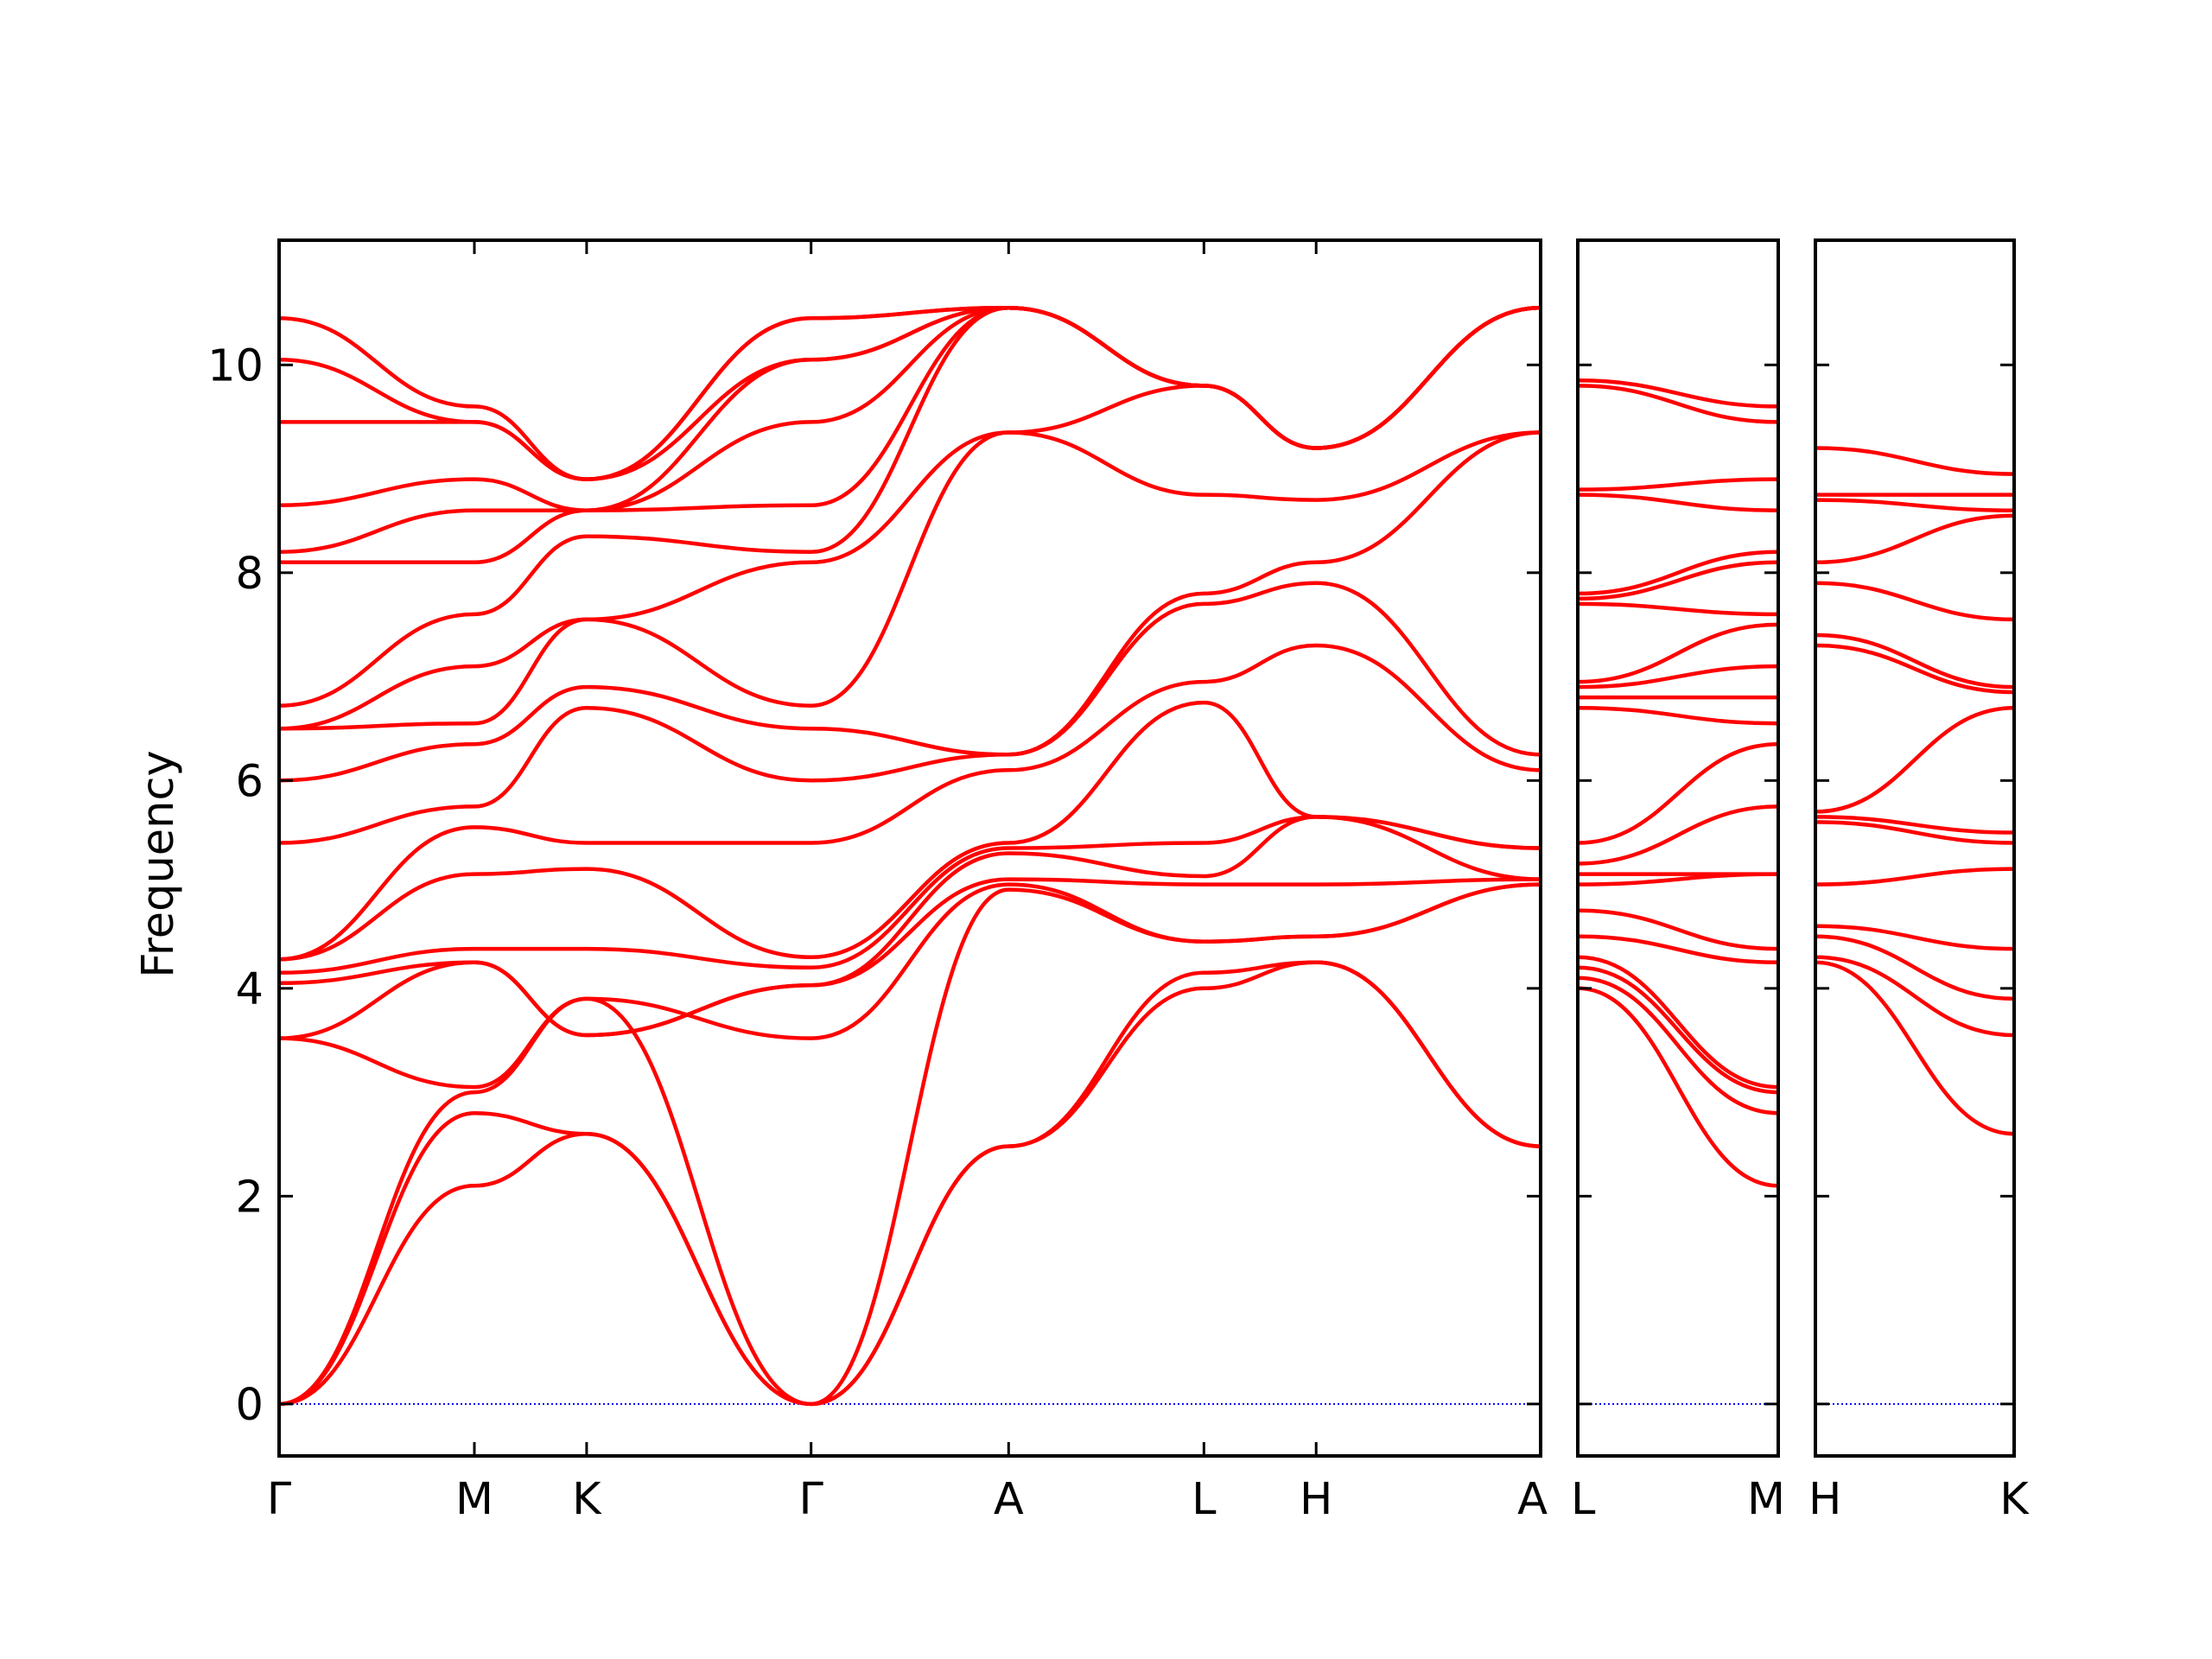  What do you see at coordinates (250, 990) in the screenshot?
I see `y-tick-label: 4` at bounding box center [250, 990].